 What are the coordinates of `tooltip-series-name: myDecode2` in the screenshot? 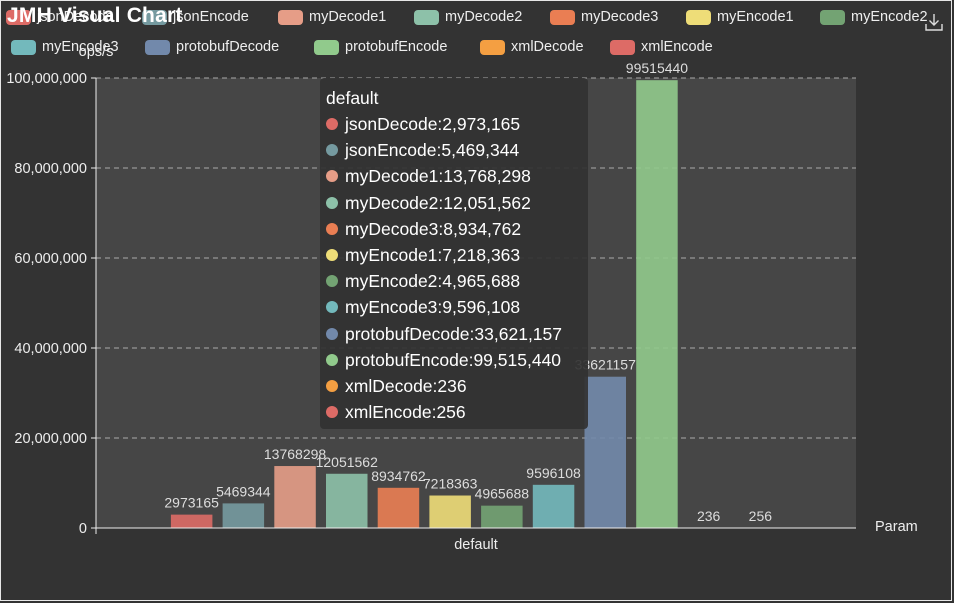 It's located at (392, 202).